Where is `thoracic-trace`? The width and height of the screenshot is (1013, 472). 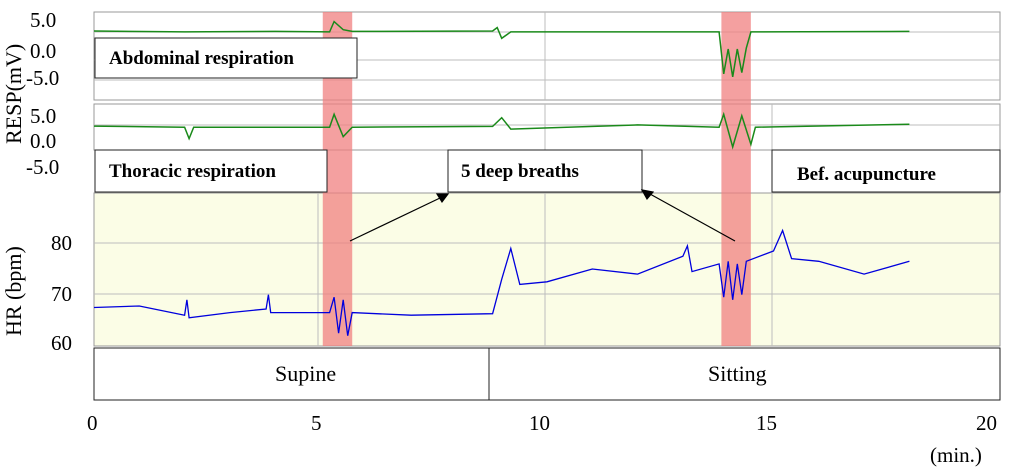
thoracic-trace is located at coordinates (501, 130).